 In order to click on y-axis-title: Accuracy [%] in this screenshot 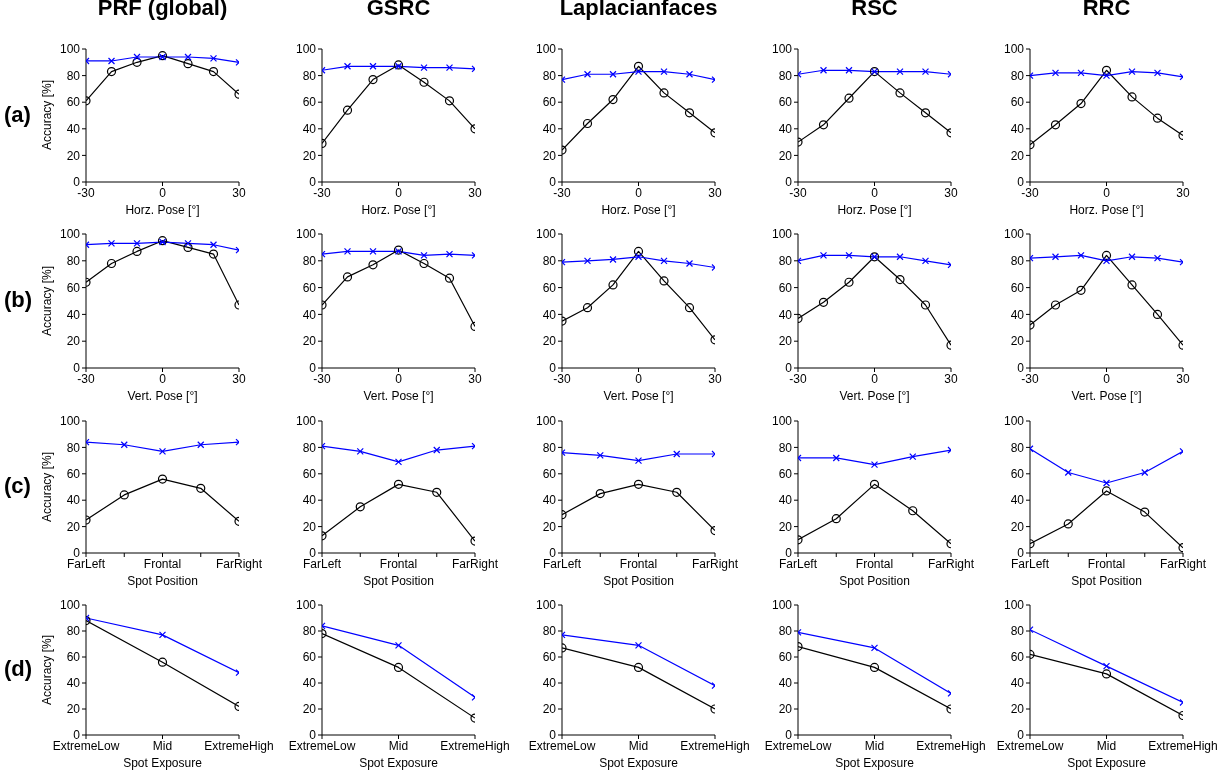, I will do `click(47, 115)`.